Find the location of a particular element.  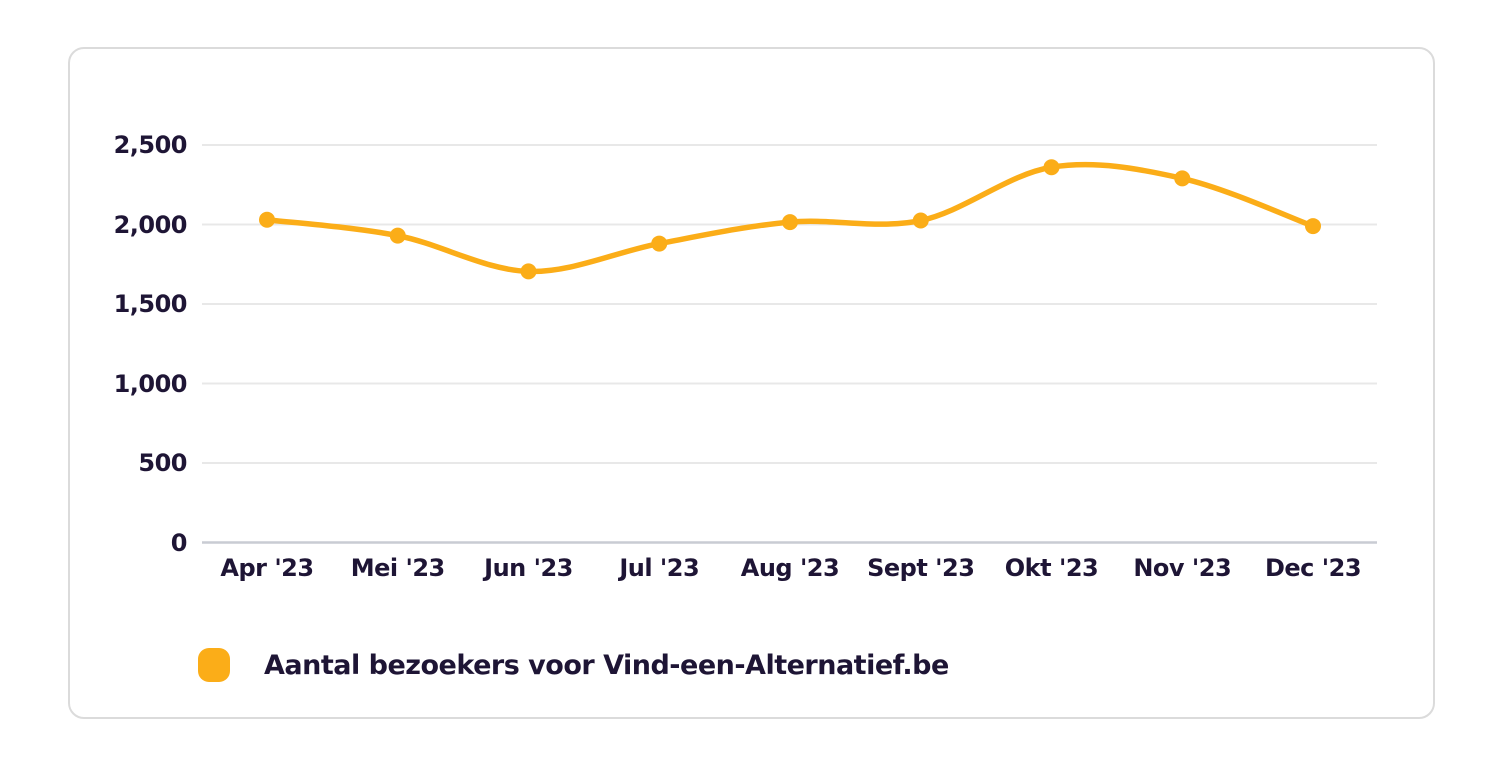

y-axis-tick-label: 2,000 is located at coordinates (150, 224).